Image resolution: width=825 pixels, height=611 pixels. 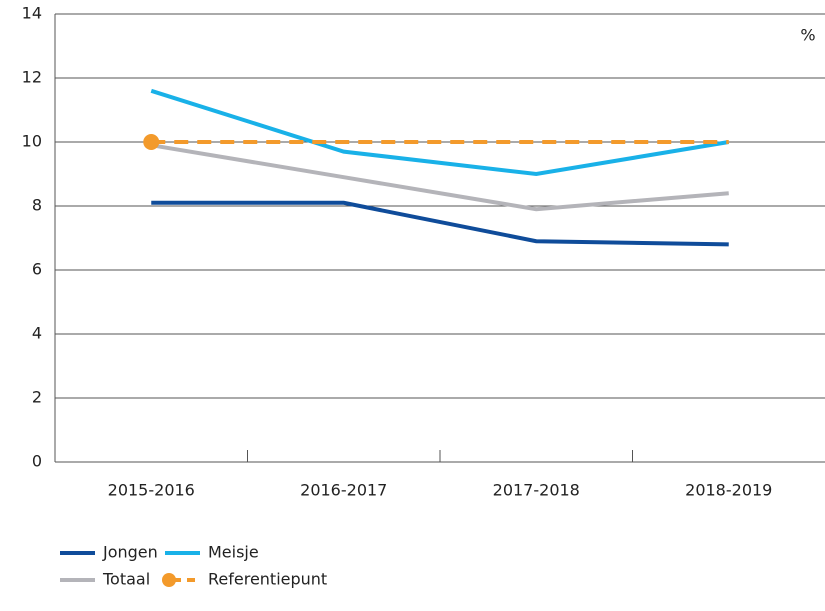 I want to click on legend-marker, so click(x=169, y=580).